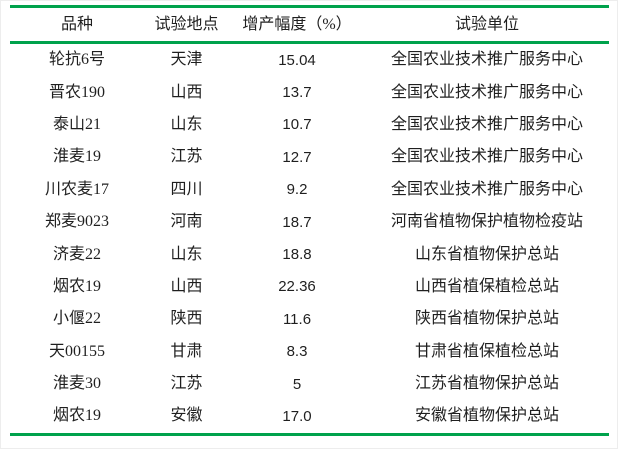  Describe the element at coordinates (76, 384) in the screenshot. I see `cell-variety: 淮麦30` at that location.